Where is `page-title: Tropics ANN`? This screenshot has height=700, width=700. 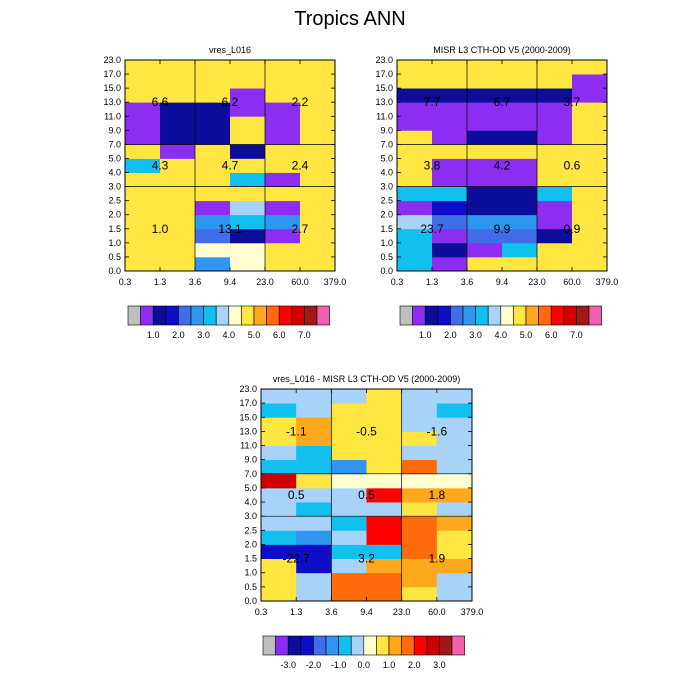
page-title: Tropics ANN is located at coordinates (350, 19).